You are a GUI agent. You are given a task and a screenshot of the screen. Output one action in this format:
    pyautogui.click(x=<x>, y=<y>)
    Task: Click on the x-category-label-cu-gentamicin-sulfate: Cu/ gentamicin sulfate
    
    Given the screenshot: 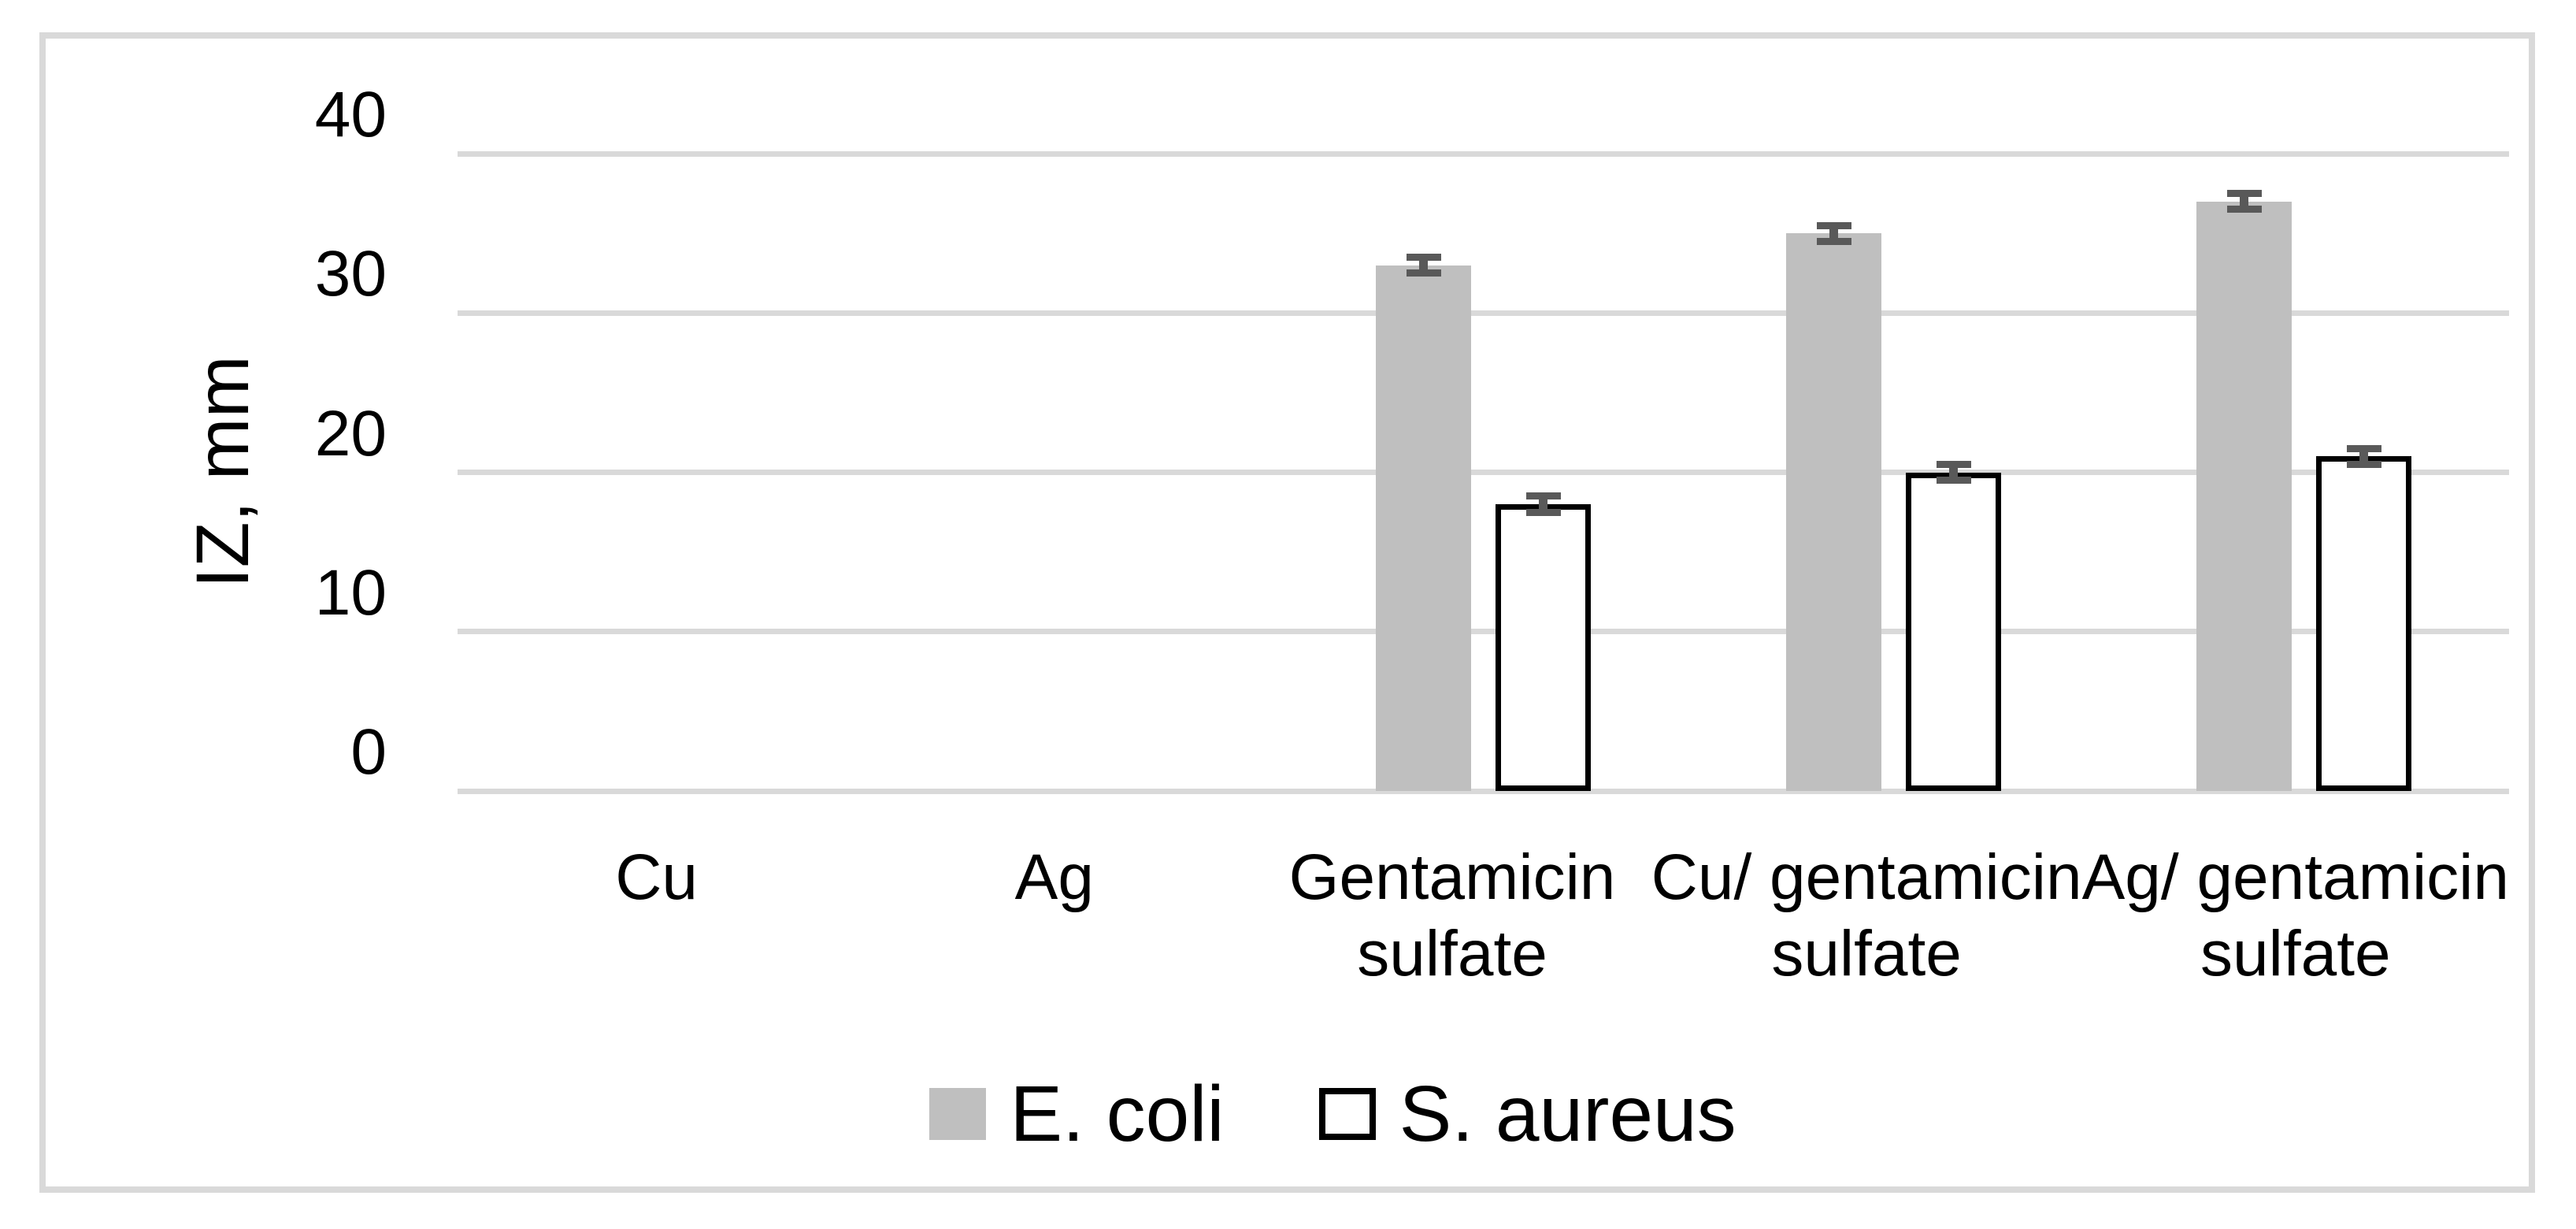 What is the action you would take?
    pyautogui.click(x=1866, y=915)
    